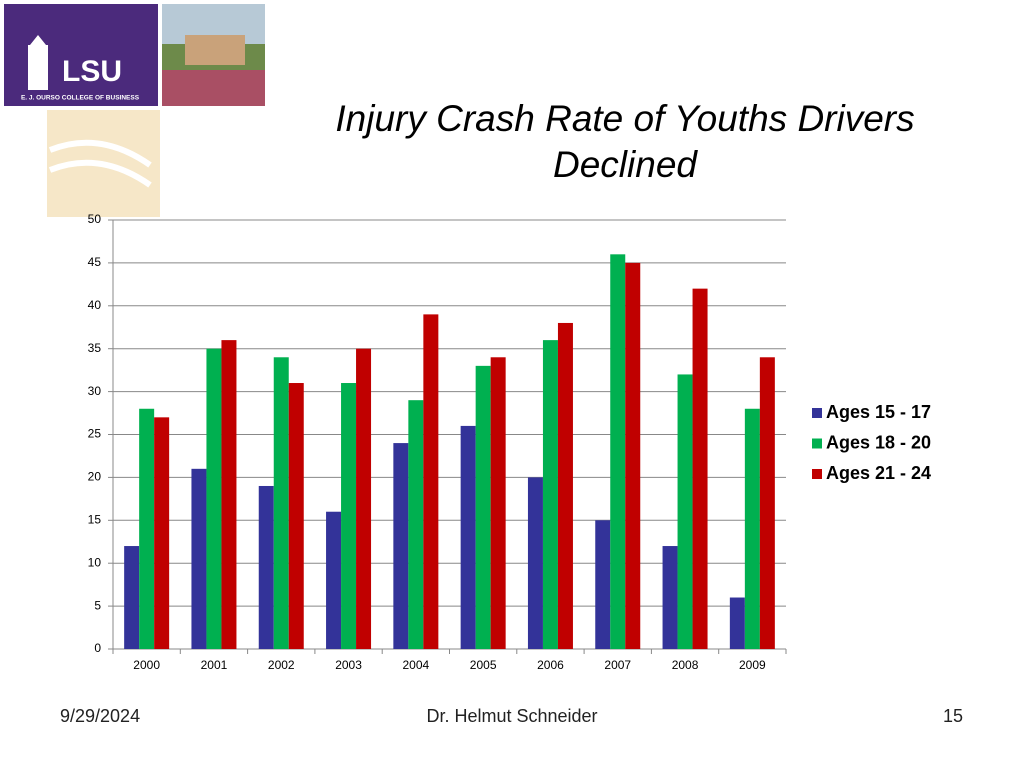  I want to click on legend-label: Ages 21 - 24, so click(878, 473).